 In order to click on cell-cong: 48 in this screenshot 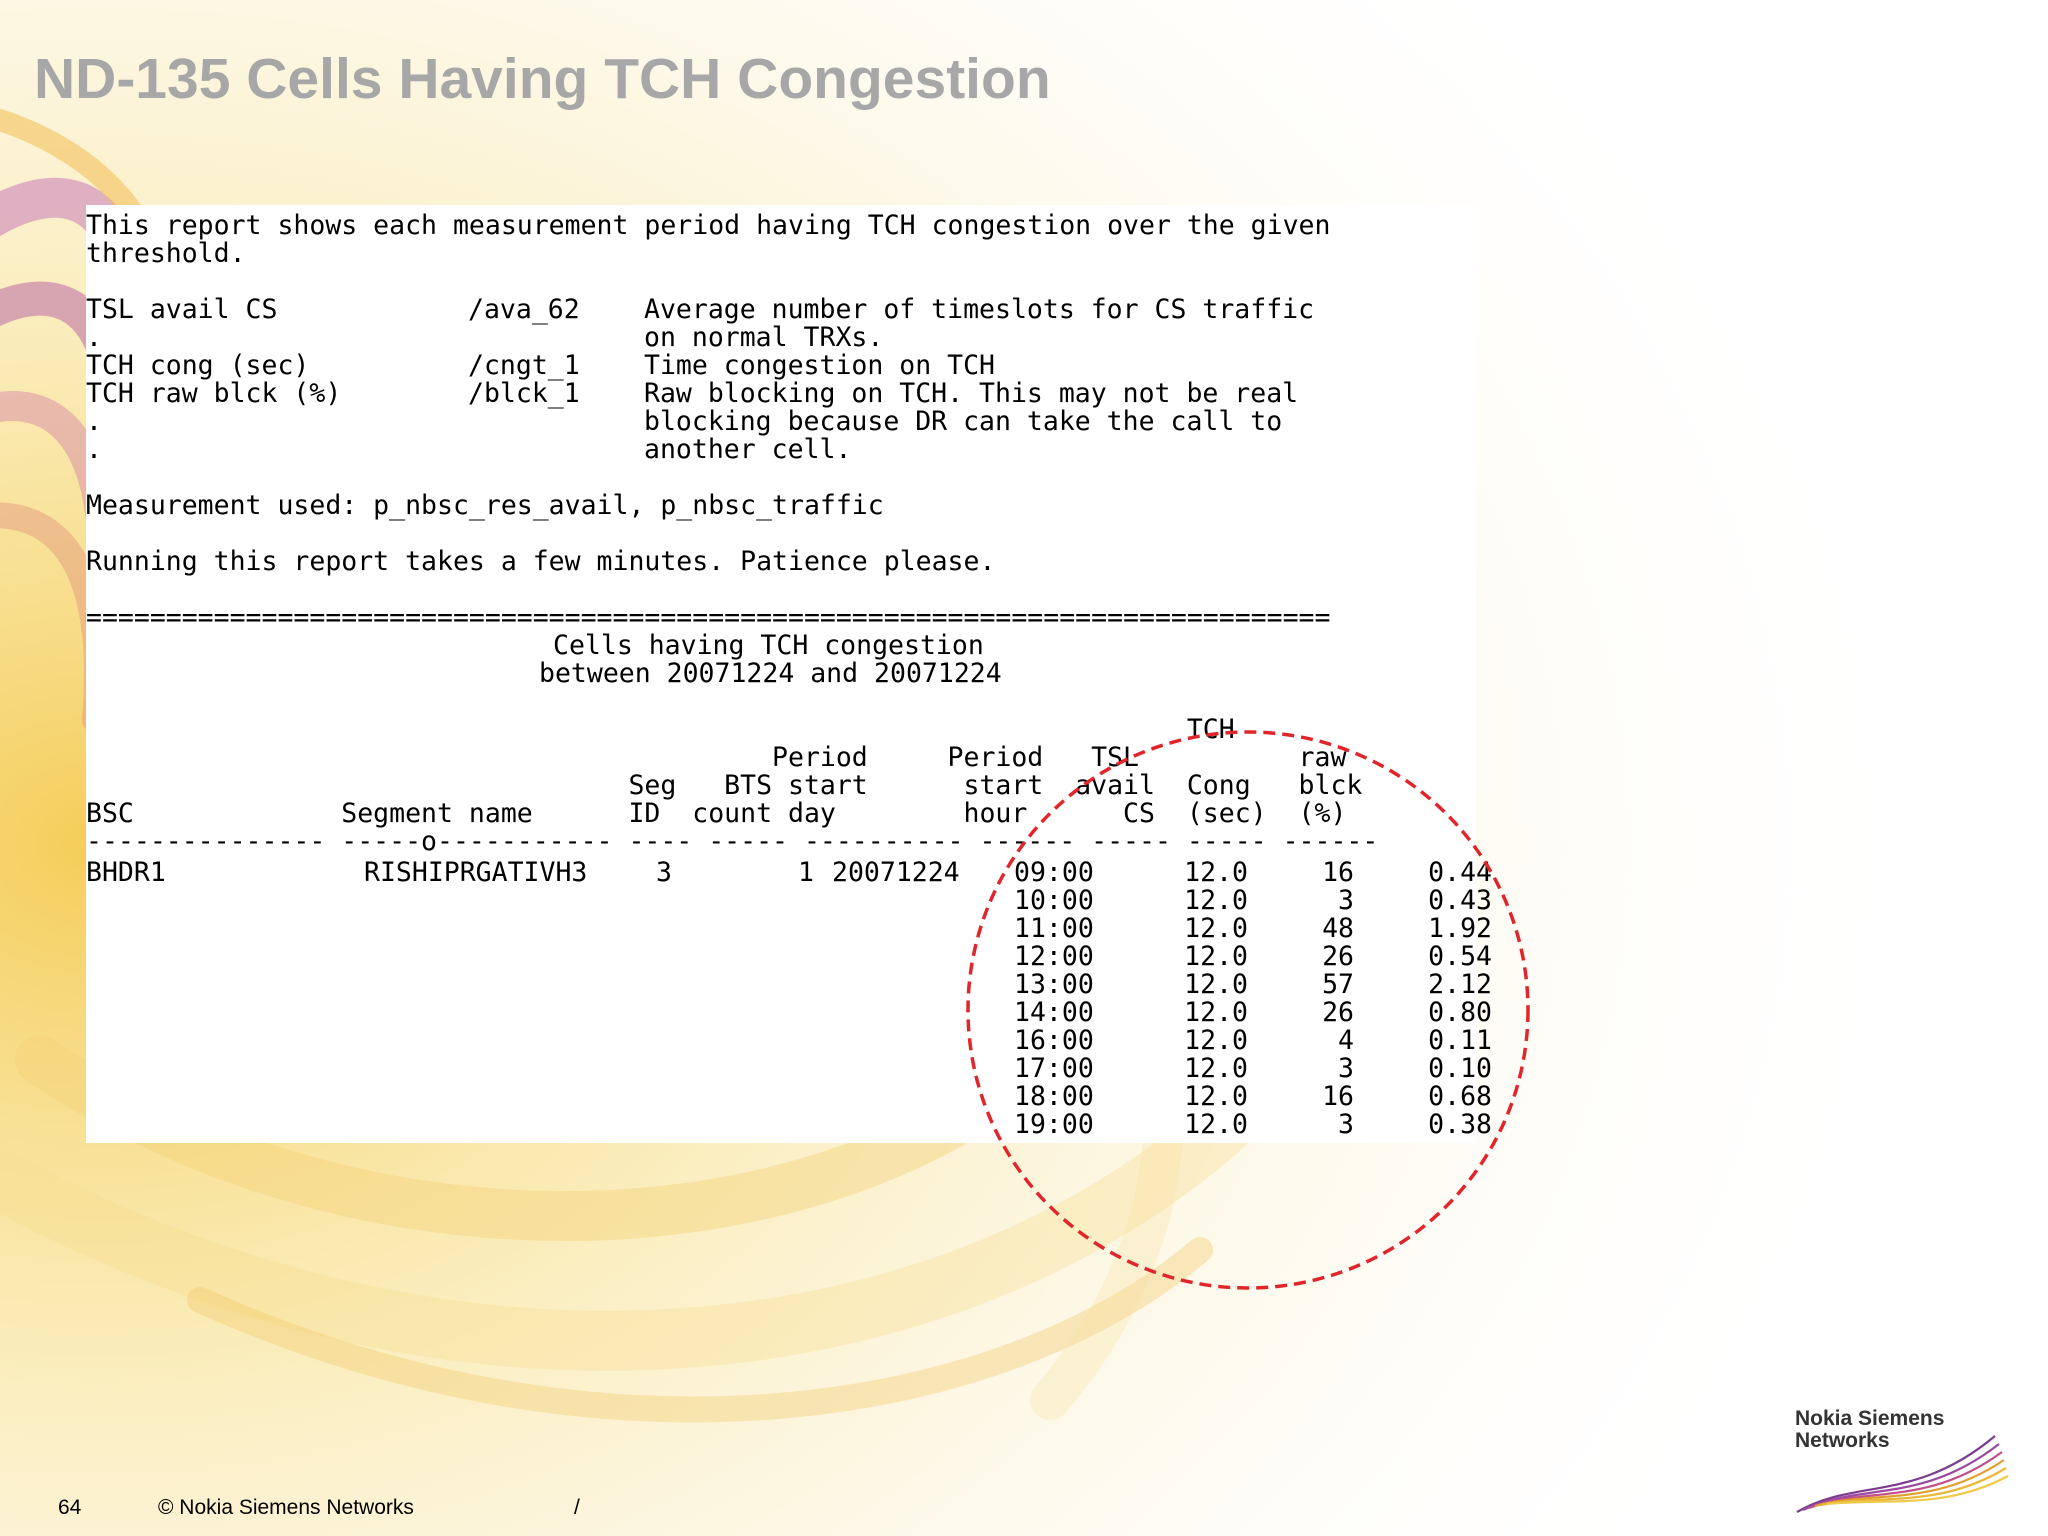, I will do `click(1338, 928)`.